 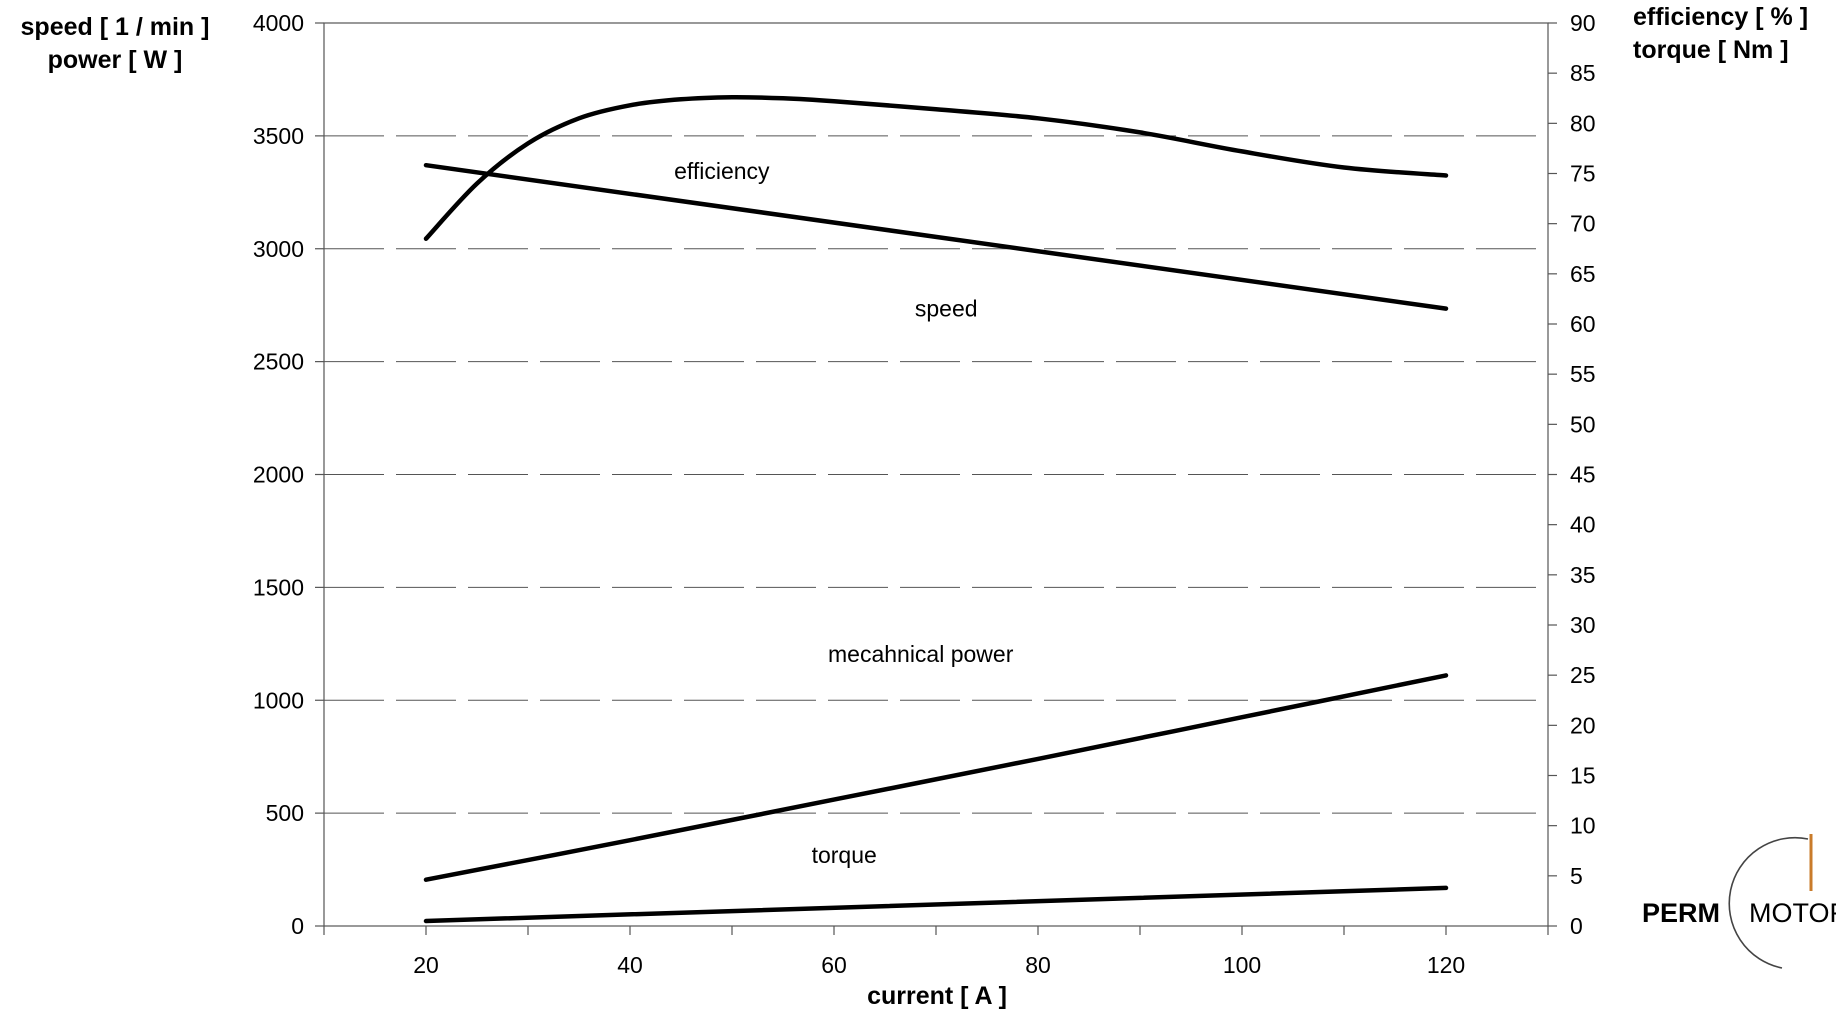 What do you see at coordinates (844, 513) in the screenshot?
I see `series-labels: efficiency speed mecahnical power torque` at bounding box center [844, 513].